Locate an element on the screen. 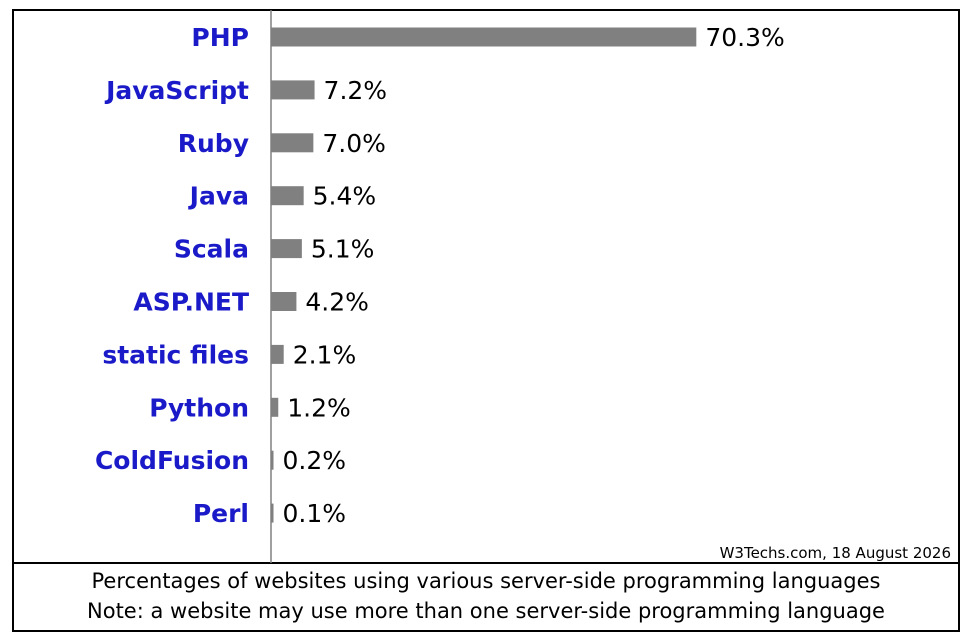 The height and width of the screenshot is (640, 972). value-label: 0.1% is located at coordinates (315, 513).